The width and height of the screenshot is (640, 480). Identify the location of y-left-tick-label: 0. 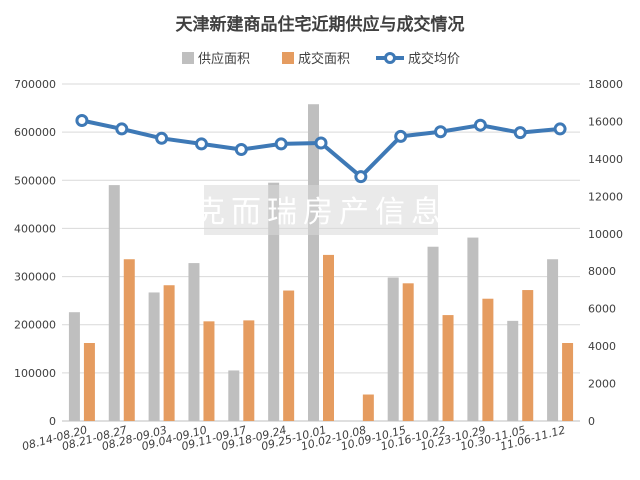
(52, 421).